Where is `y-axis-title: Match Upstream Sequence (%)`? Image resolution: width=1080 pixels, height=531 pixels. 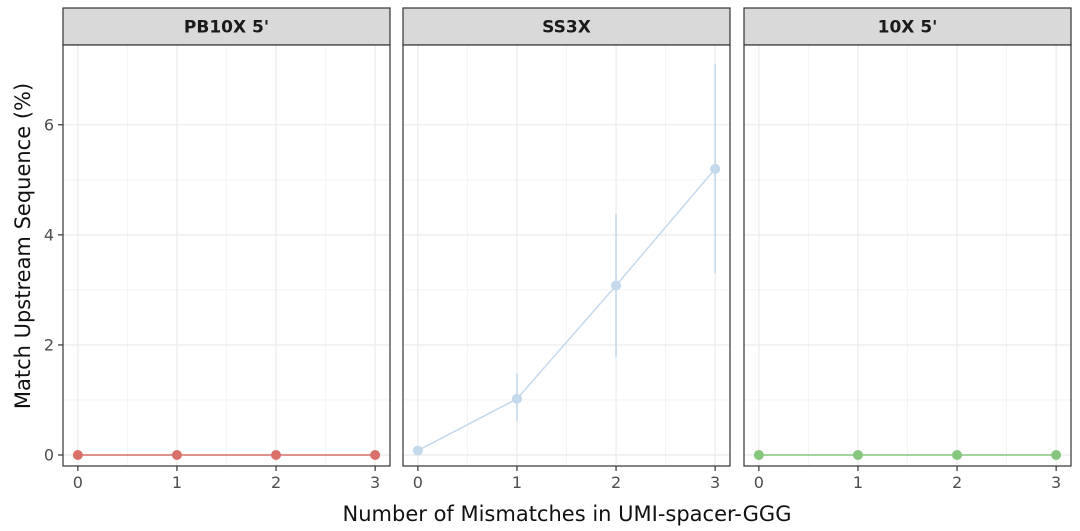
y-axis-title: Match Upstream Sequence (%) is located at coordinates (23, 246).